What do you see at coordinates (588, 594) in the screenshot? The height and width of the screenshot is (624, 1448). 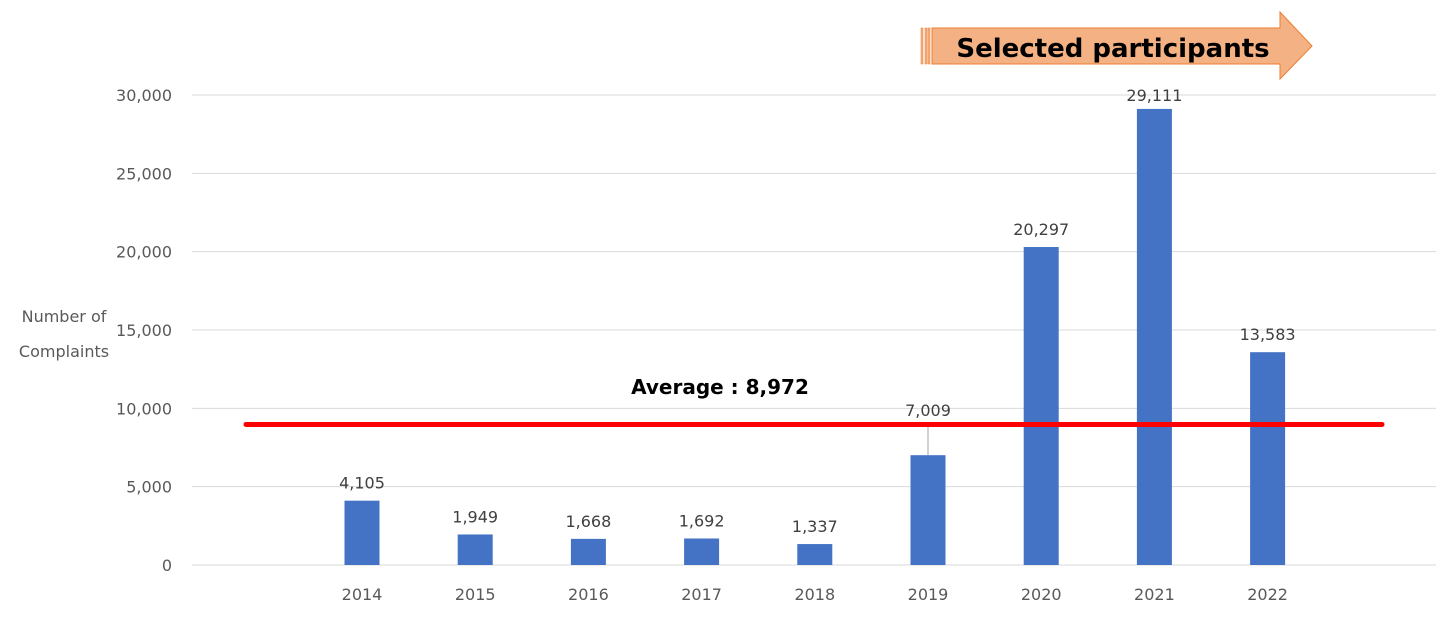 I see `x-tick-label: 2016` at bounding box center [588, 594].